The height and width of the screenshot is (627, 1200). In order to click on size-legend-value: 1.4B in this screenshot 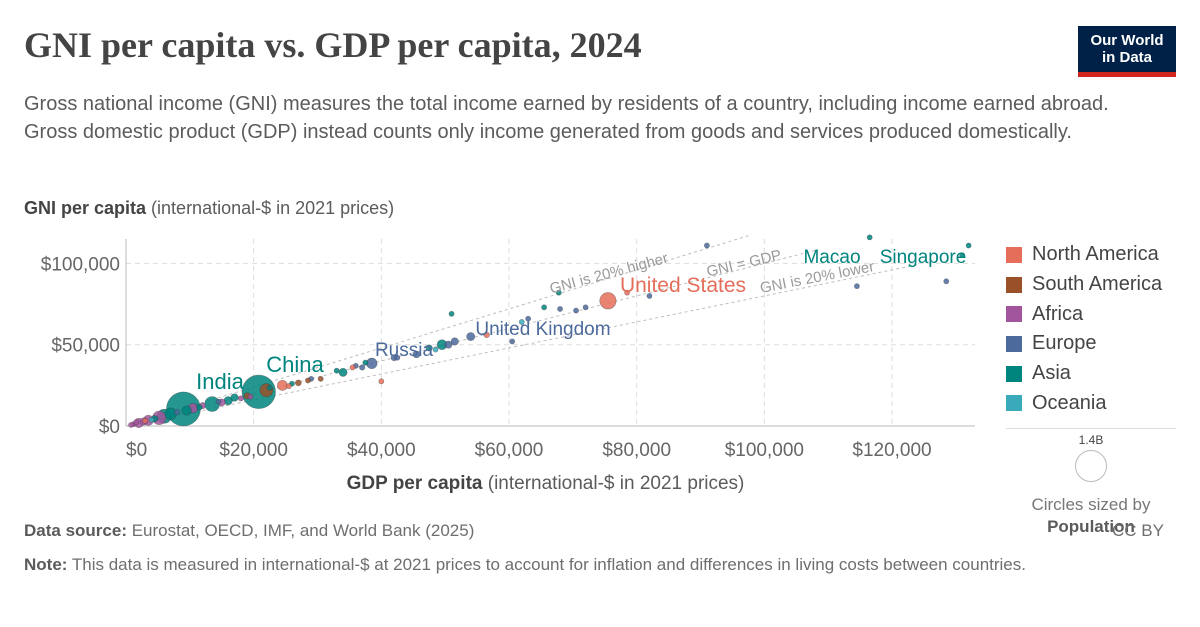, I will do `click(1091, 440)`.